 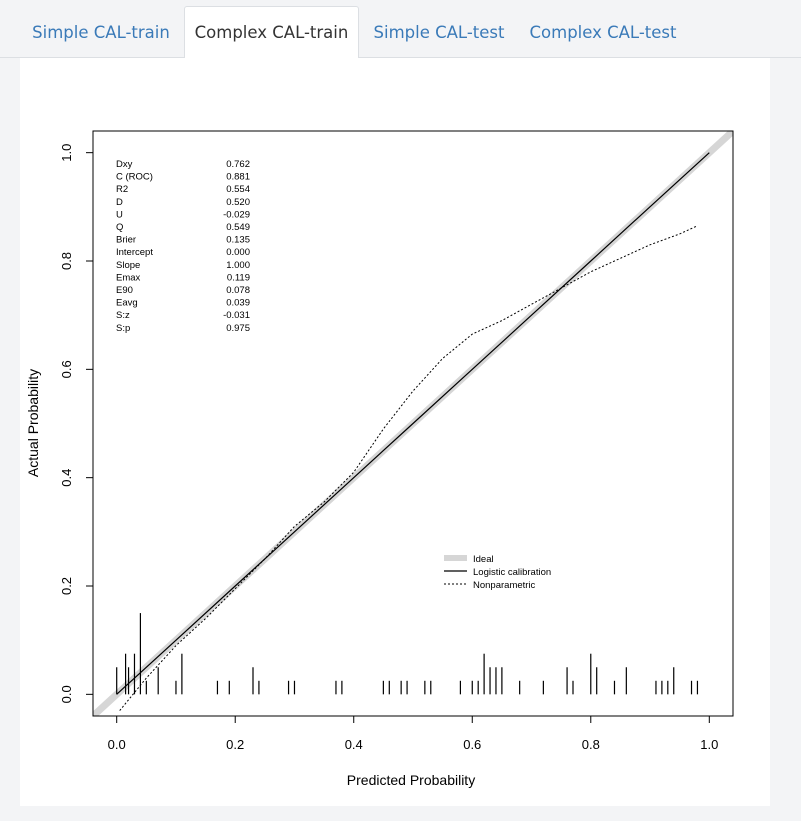 I want to click on stat-value: 1.000, so click(x=238, y=265).